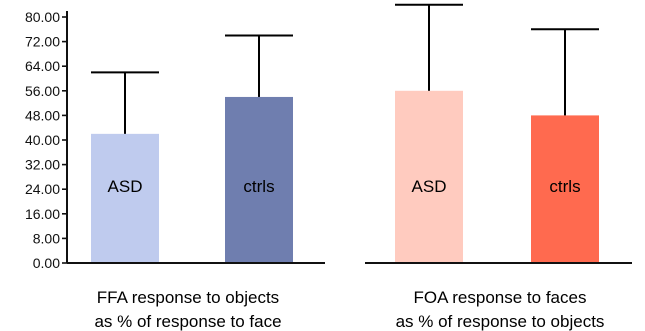 The height and width of the screenshot is (331, 645). I want to click on y-tick-label: 32.00, so click(42, 165).